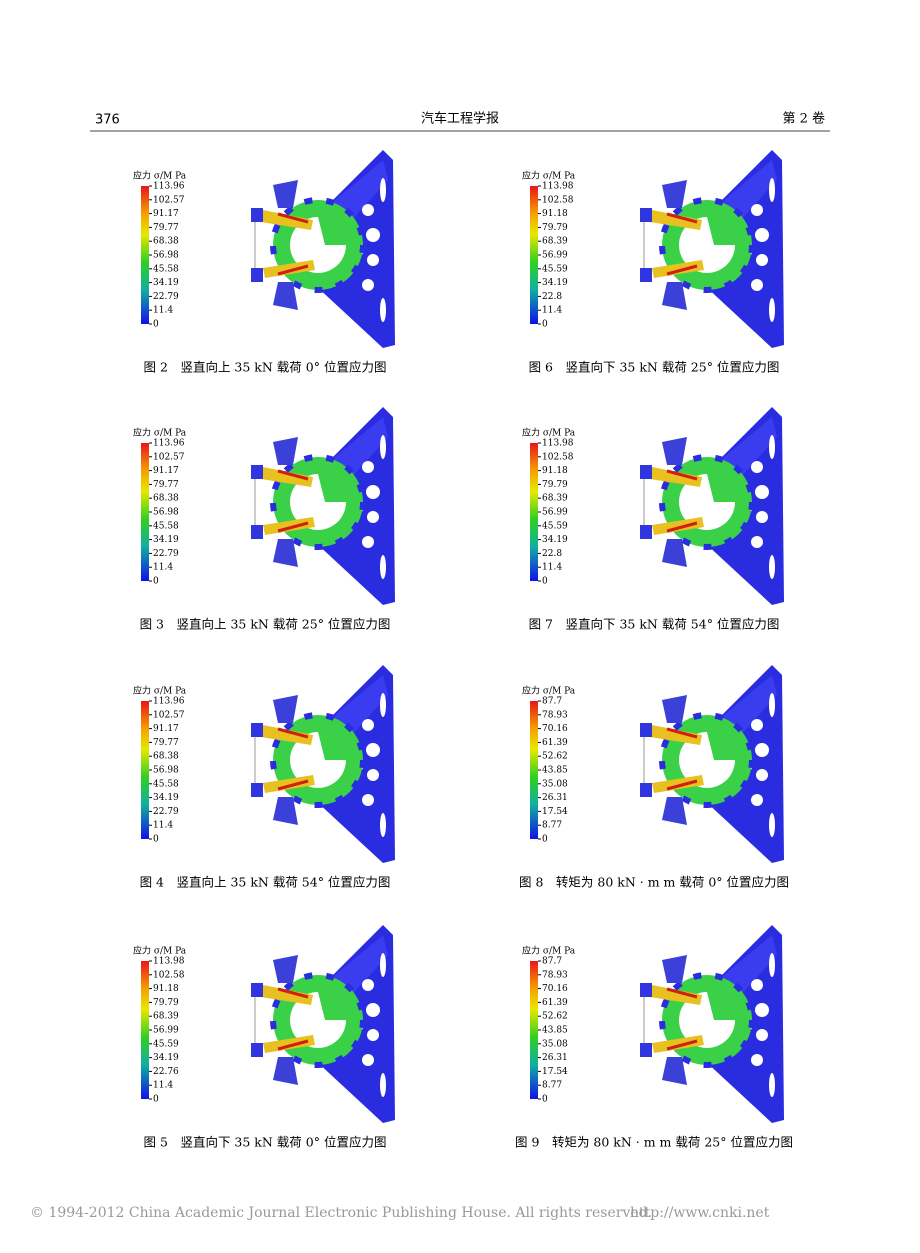 This screenshot has width=920, height=1253. What do you see at coordinates (803, 119) in the screenshot?
I see `volume: 第 2 卷` at bounding box center [803, 119].